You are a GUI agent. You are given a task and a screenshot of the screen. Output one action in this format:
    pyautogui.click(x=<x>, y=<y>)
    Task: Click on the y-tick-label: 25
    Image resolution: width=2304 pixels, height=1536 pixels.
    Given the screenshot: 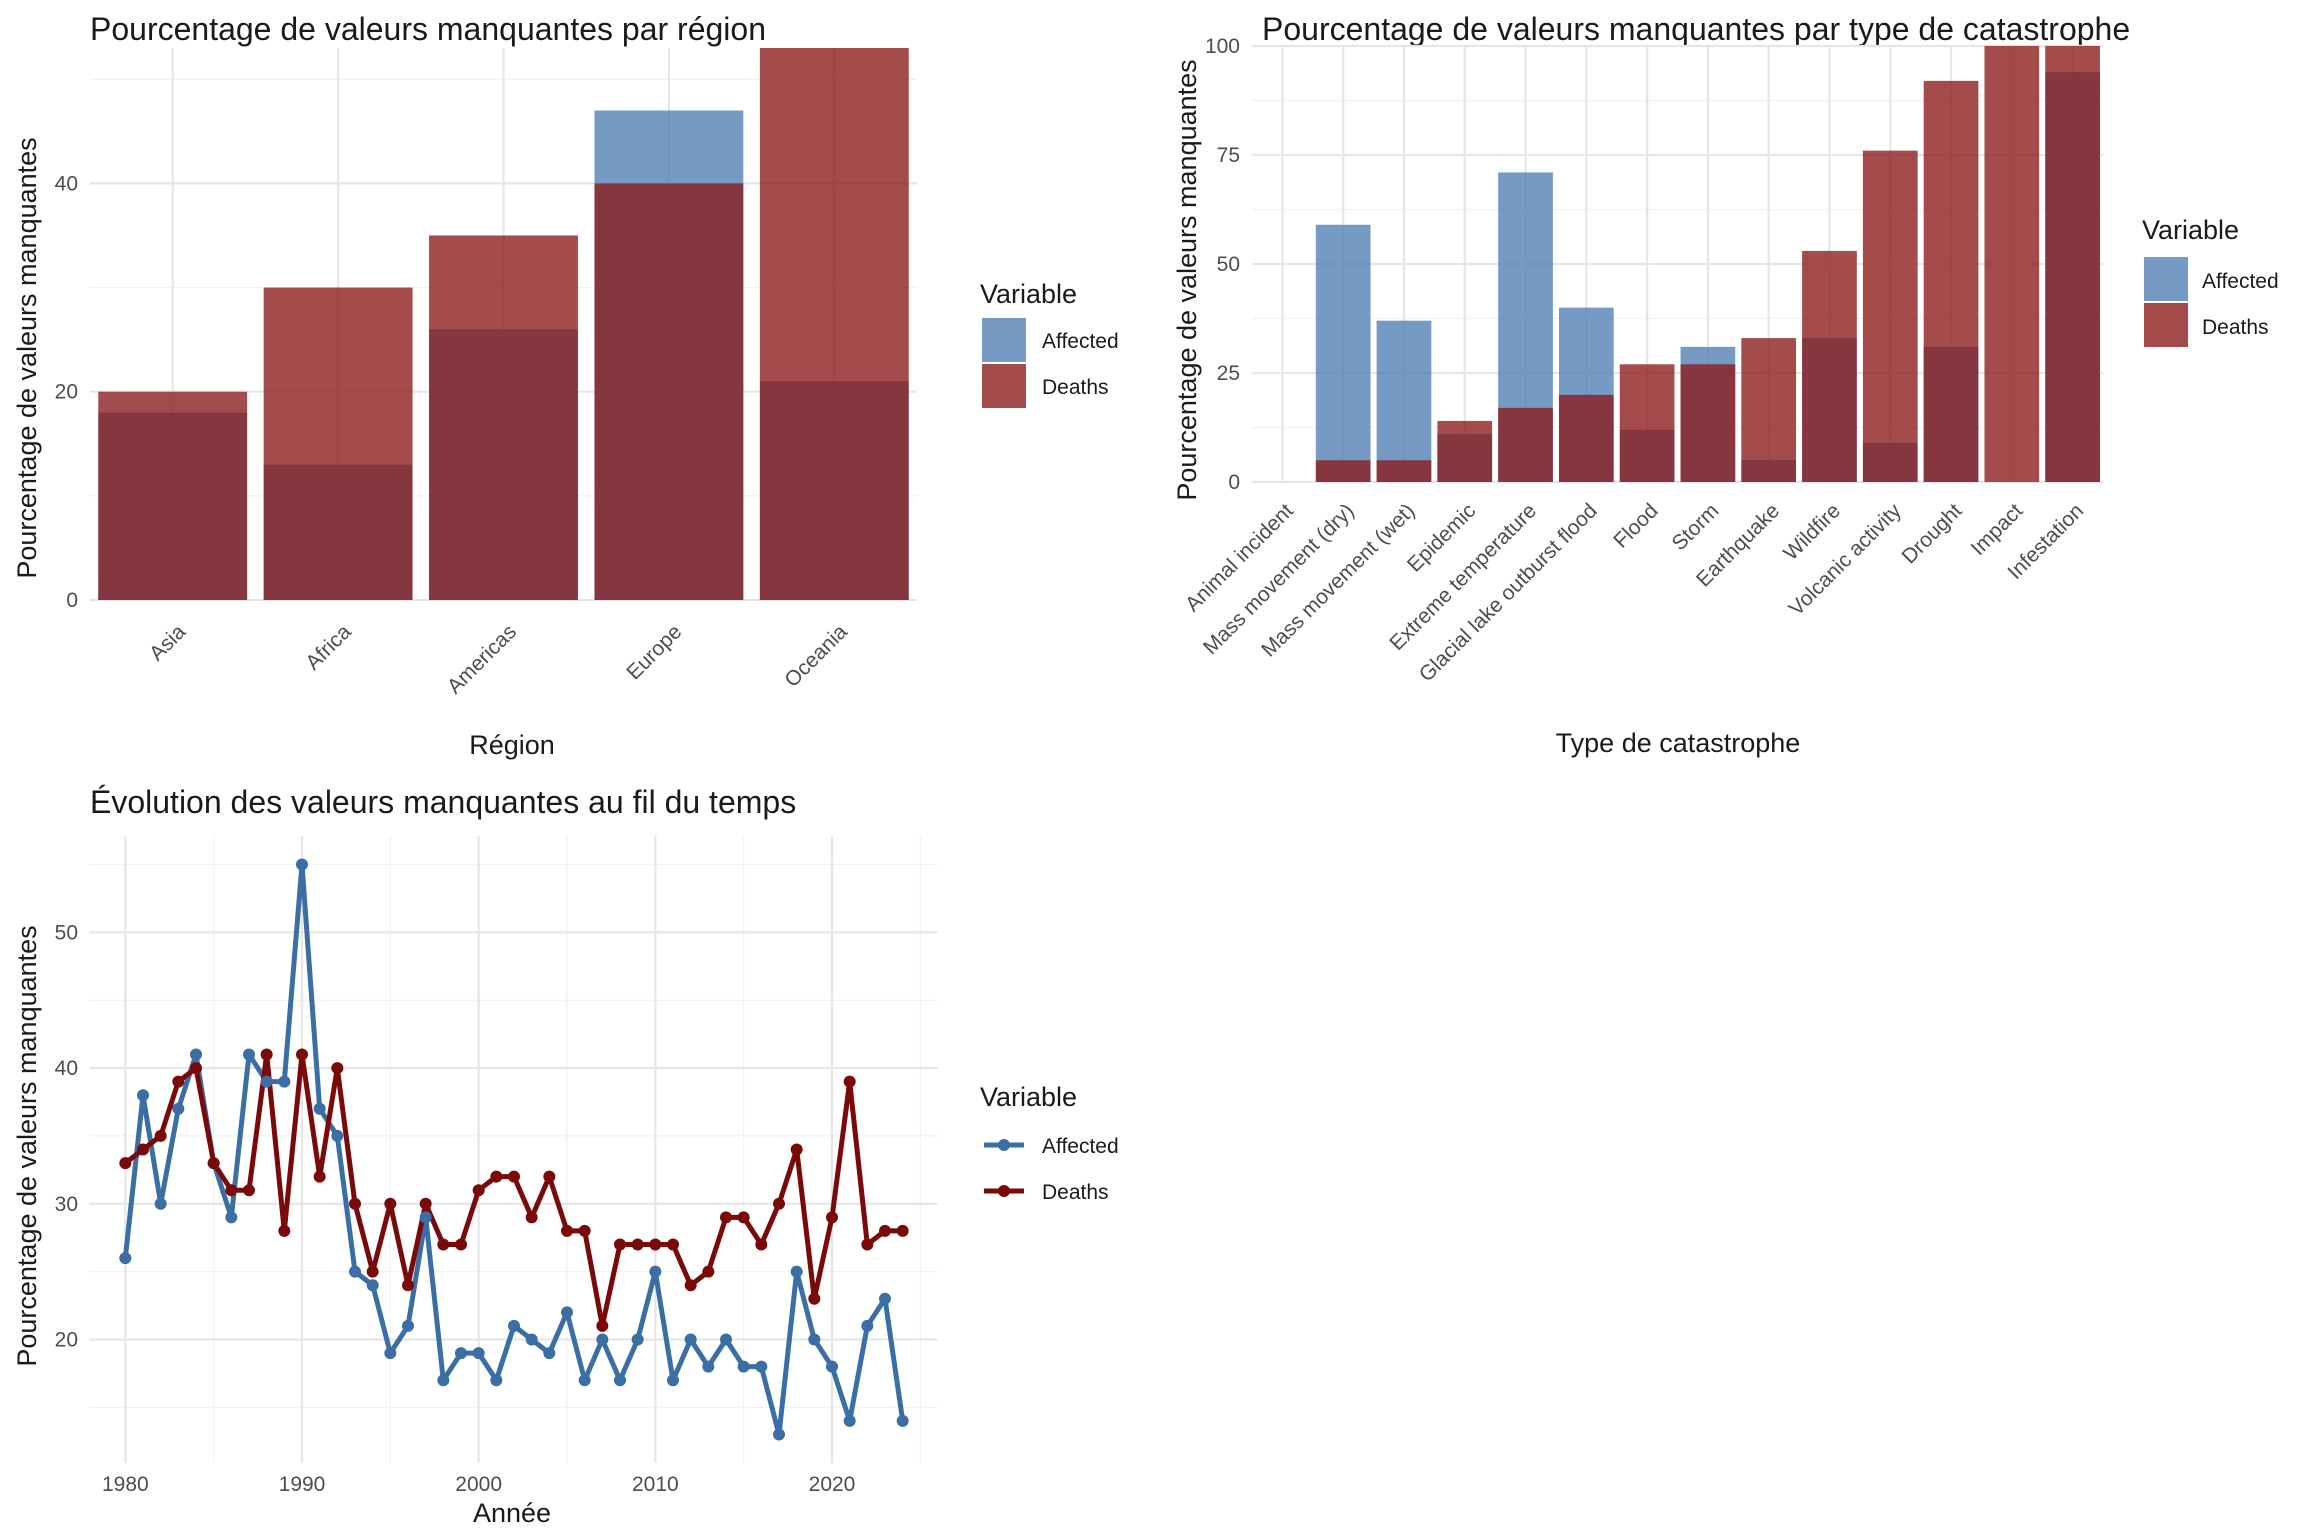 What is the action you would take?
    pyautogui.click(x=1228, y=373)
    